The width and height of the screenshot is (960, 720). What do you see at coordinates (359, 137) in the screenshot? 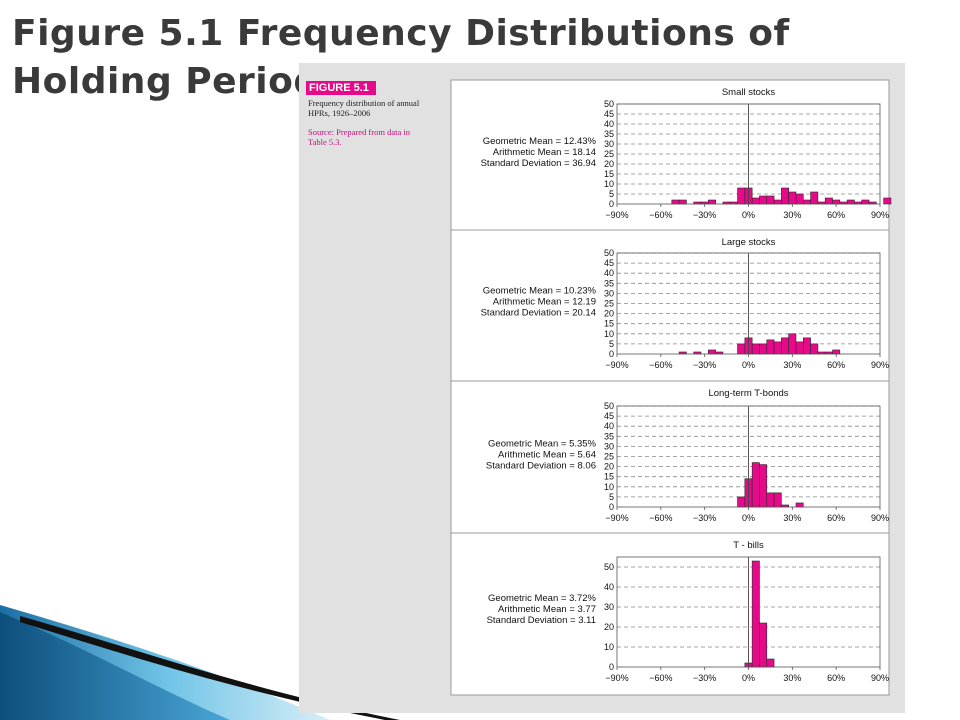
I see `figure-source: Source: Prepared from data in Table 5.3.` at bounding box center [359, 137].